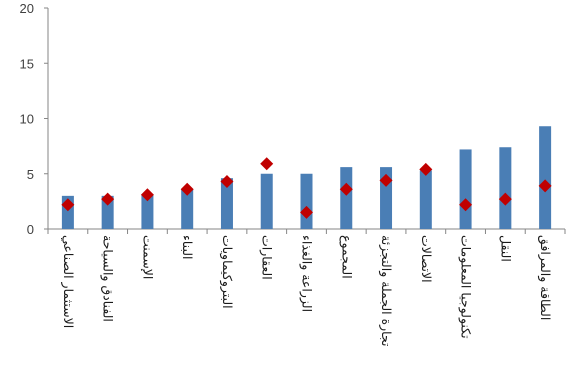 Image resolution: width=567 pixels, height=383 pixels. What do you see at coordinates (267, 257) in the screenshot?
I see `category-label: العقارات` at bounding box center [267, 257].